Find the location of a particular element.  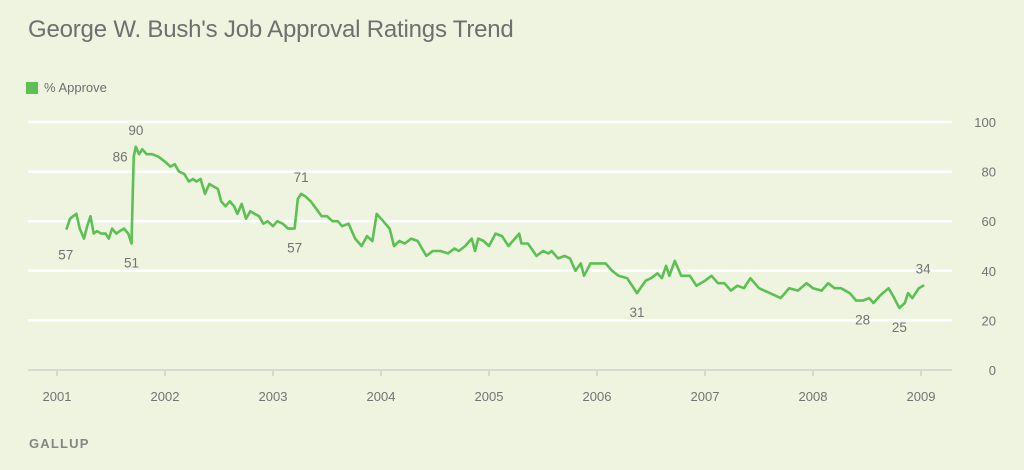

data-label-31: 31 is located at coordinates (636, 312).